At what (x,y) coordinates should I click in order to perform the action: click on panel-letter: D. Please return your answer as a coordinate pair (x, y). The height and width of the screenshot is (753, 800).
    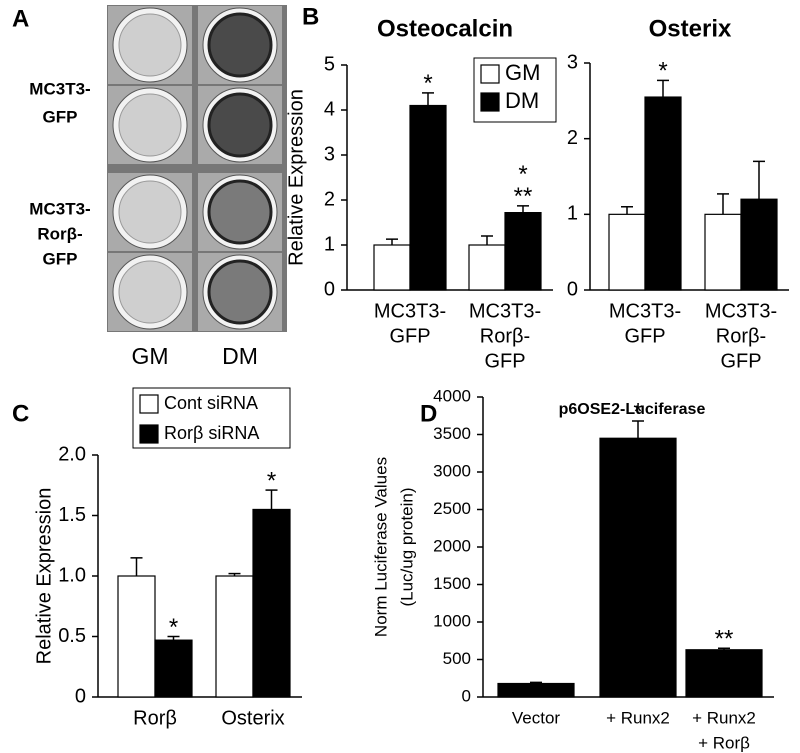
    Looking at the image, I should click on (428, 413).